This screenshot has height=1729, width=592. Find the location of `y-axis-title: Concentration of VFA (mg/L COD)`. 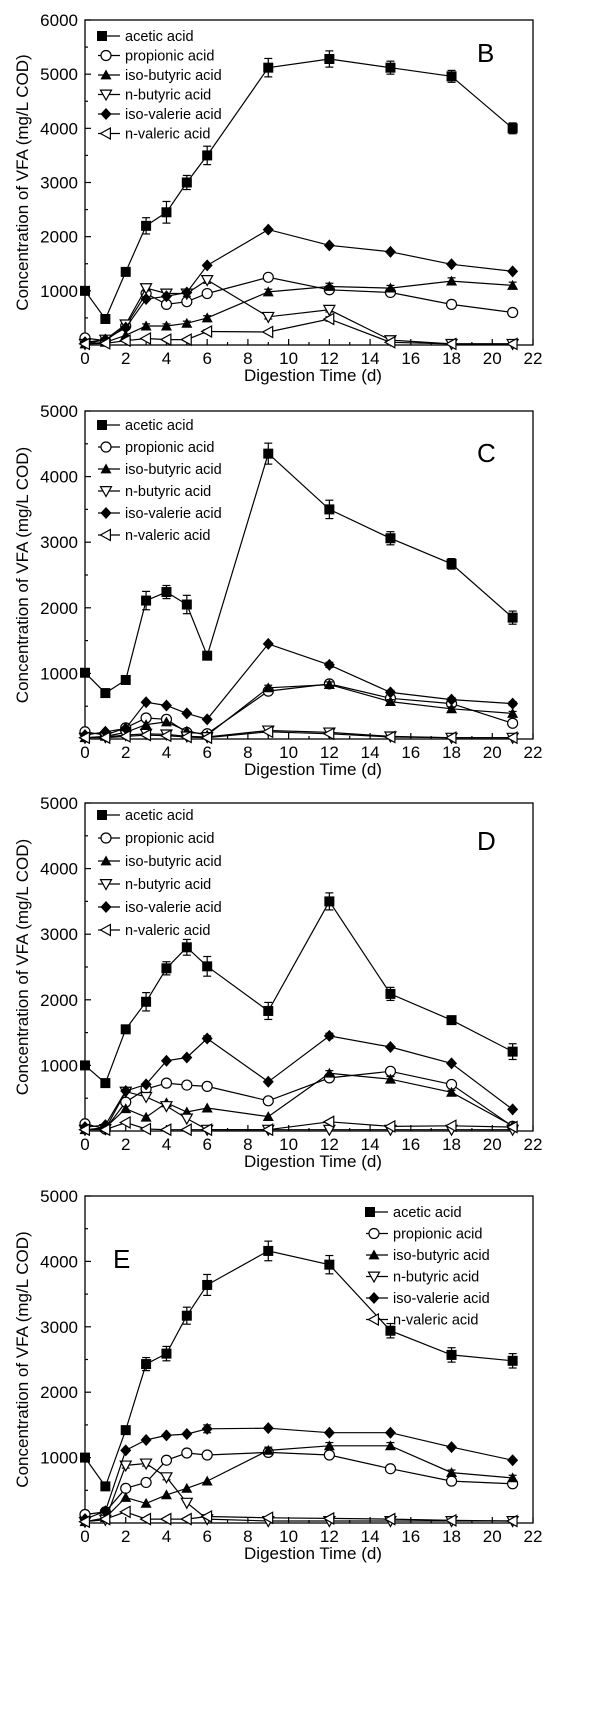

y-axis-title: Concentration of VFA (mg/L COD) is located at coordinates (22, 575).